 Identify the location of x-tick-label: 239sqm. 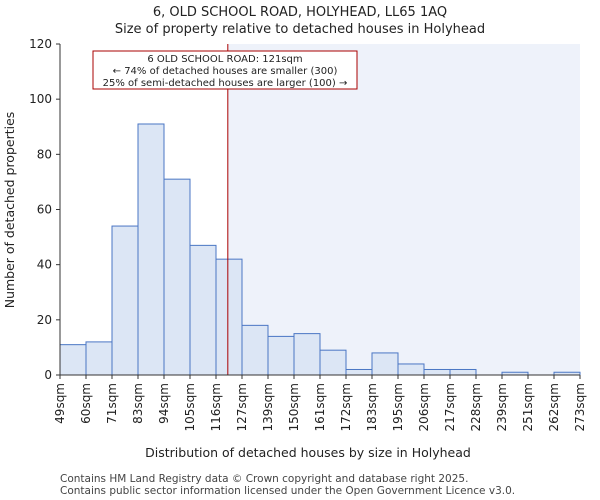
(502, 407).